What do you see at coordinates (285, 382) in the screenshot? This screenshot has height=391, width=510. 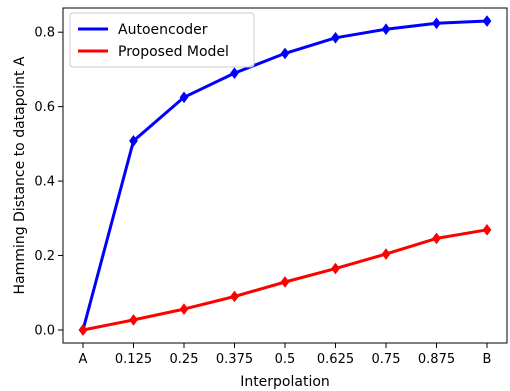 I see `x-axis-label: Interpolation` at bounding box center [285, 382].